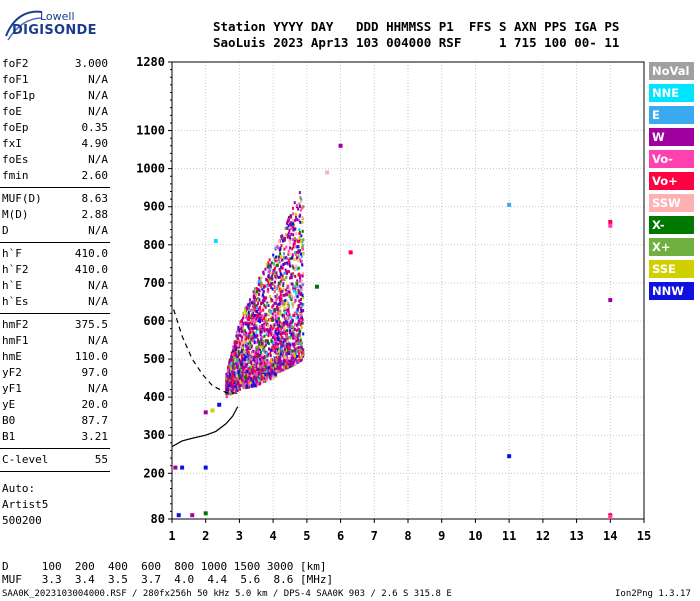 This screenshot has height=601, width=700. I want to click on param-value: N/A, so click(98, 388).